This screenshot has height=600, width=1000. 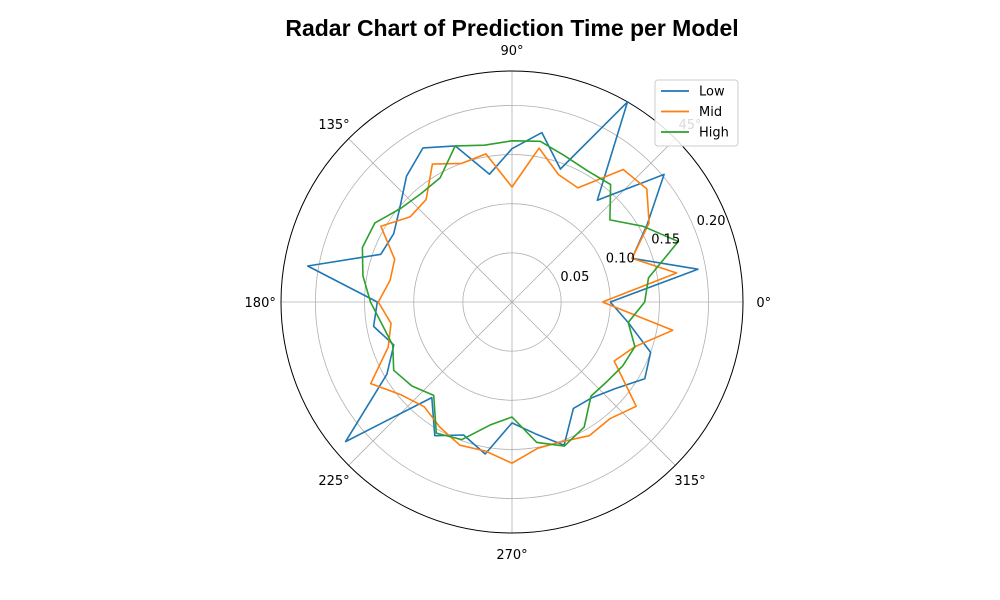 I want to click on legend: Low Mid High, so click(x=696, y=113).